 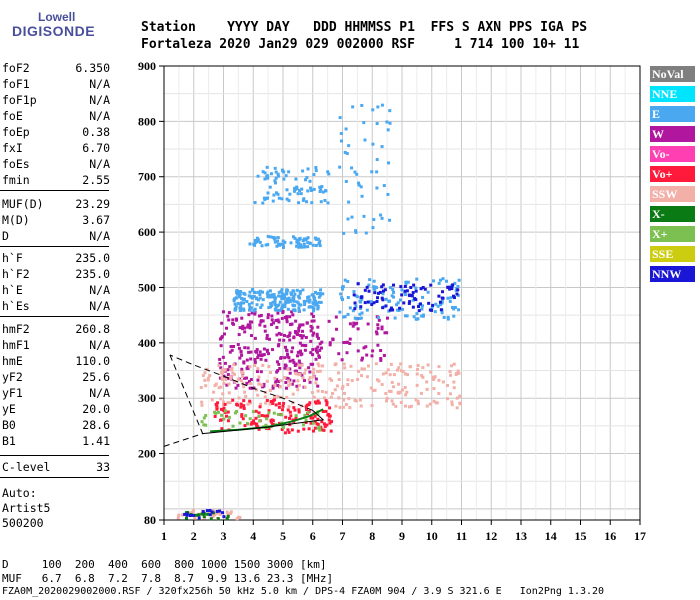 I want to click on logo-text-digisonde: DIGISONDE, so click(x=54, y=31).